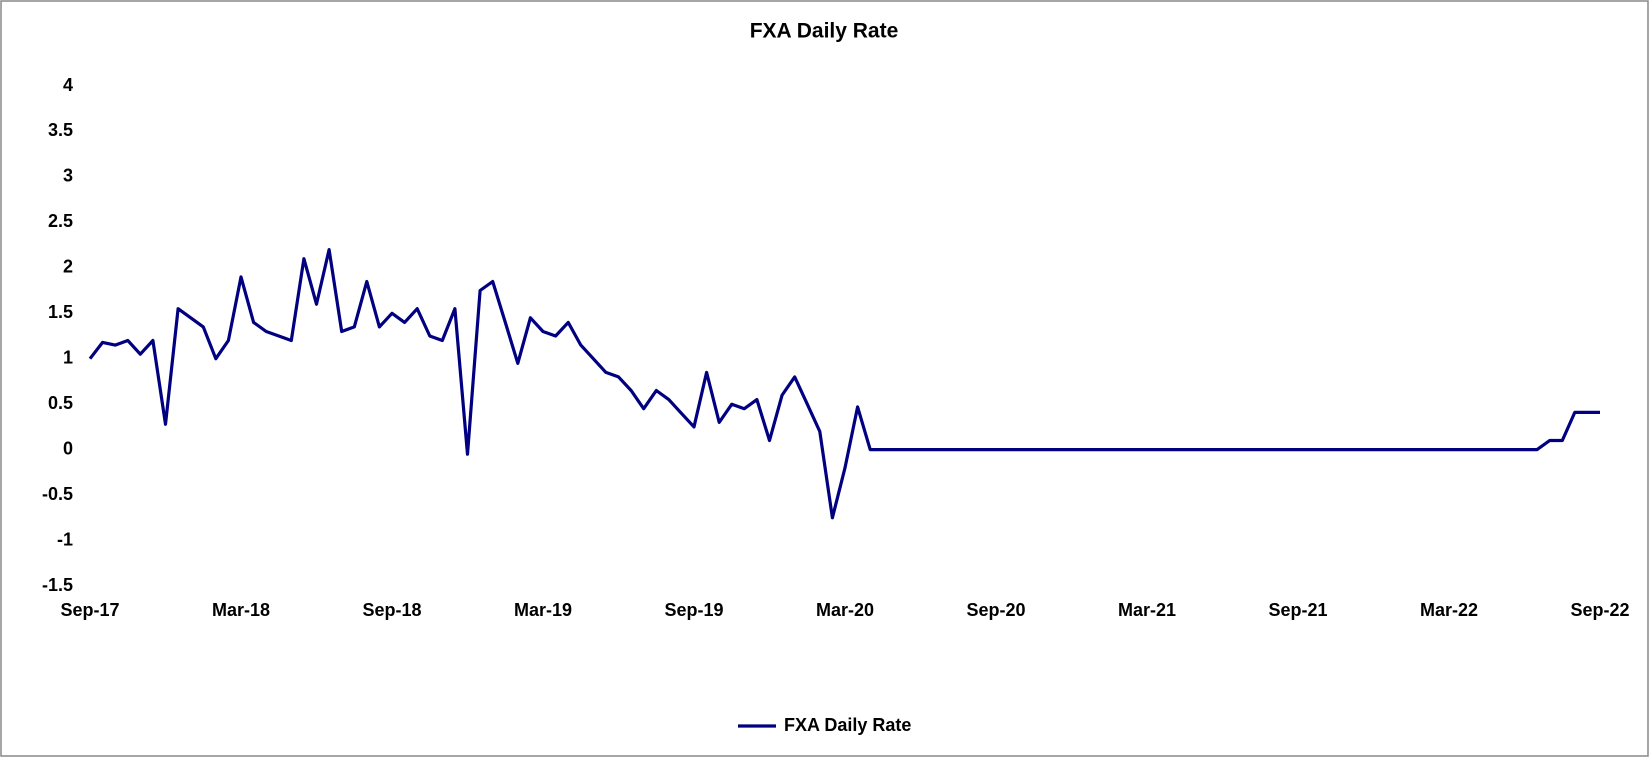 The width and height of the screenshot is (1649, 757). I want to click on y-tick-label: 3.5, so click(60, 130).